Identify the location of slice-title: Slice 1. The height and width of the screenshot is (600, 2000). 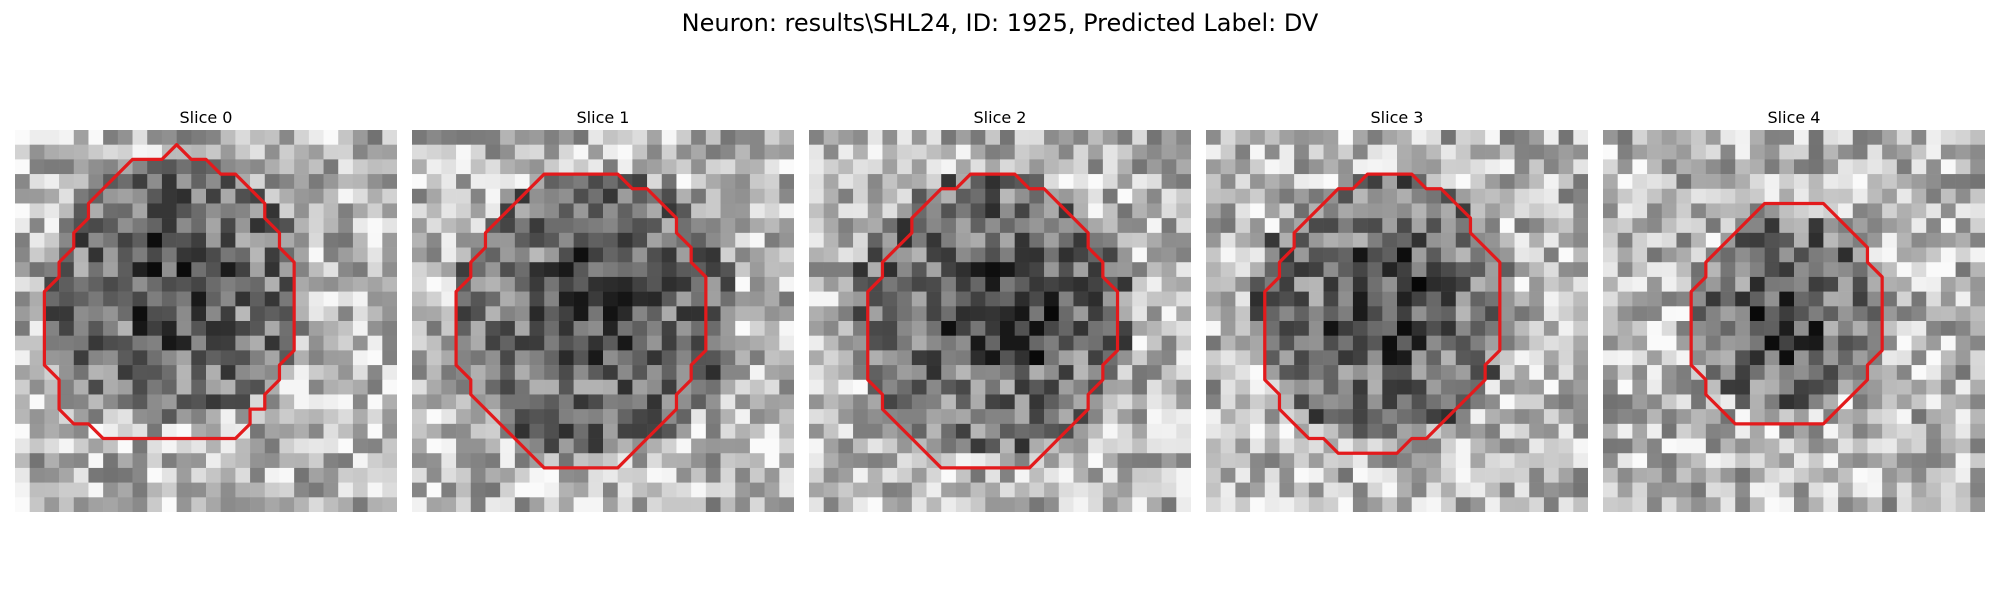
(603, 117).